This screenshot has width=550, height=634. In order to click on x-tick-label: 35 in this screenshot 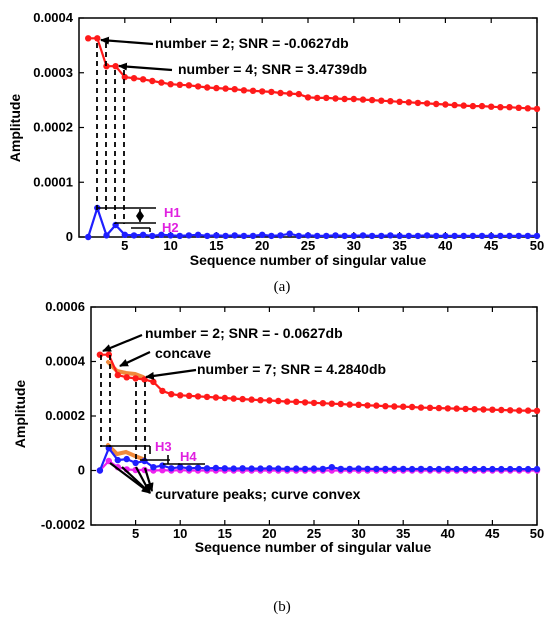, I will do `click(403, 533)`.